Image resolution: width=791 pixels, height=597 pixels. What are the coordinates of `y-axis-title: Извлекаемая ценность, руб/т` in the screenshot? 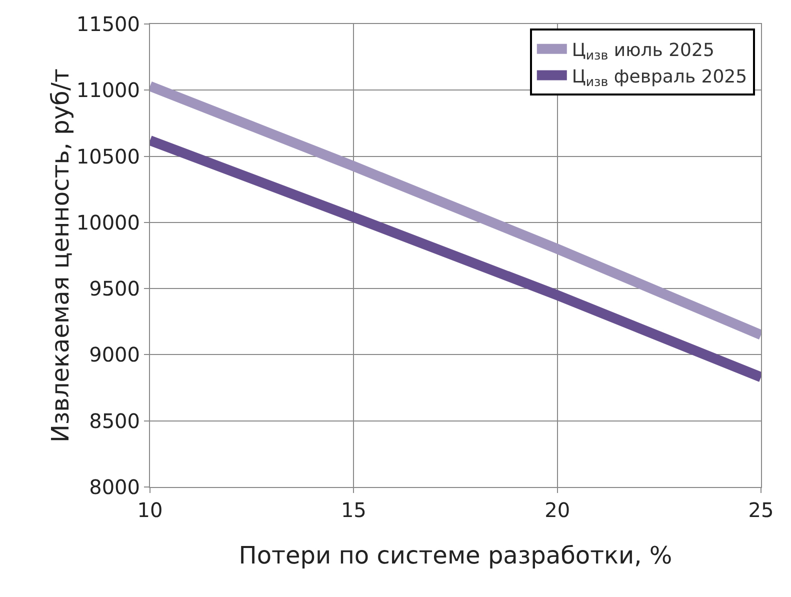 It's located at (60, 255).